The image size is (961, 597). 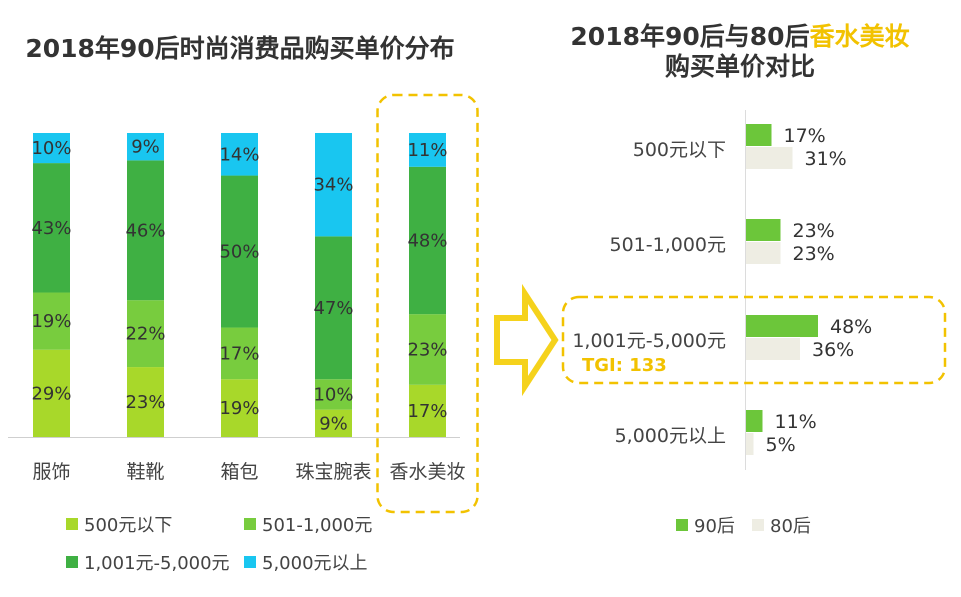 What do you see at coordinates (317, 525) in the screenshot?
I see `legend-label: 501-1,000元` at bounding box center [317, 525].